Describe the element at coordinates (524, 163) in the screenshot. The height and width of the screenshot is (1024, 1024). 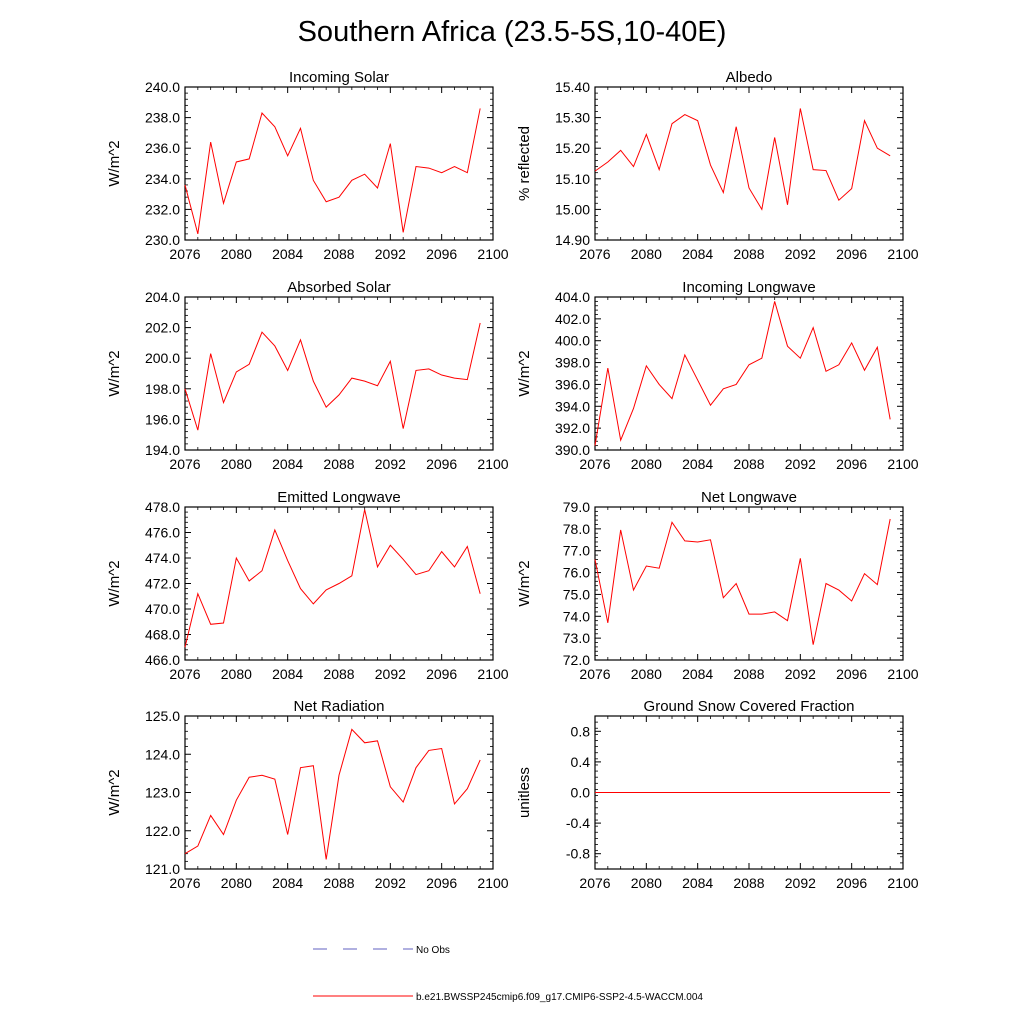
I see `y-axis-label: % reflected` at that location.